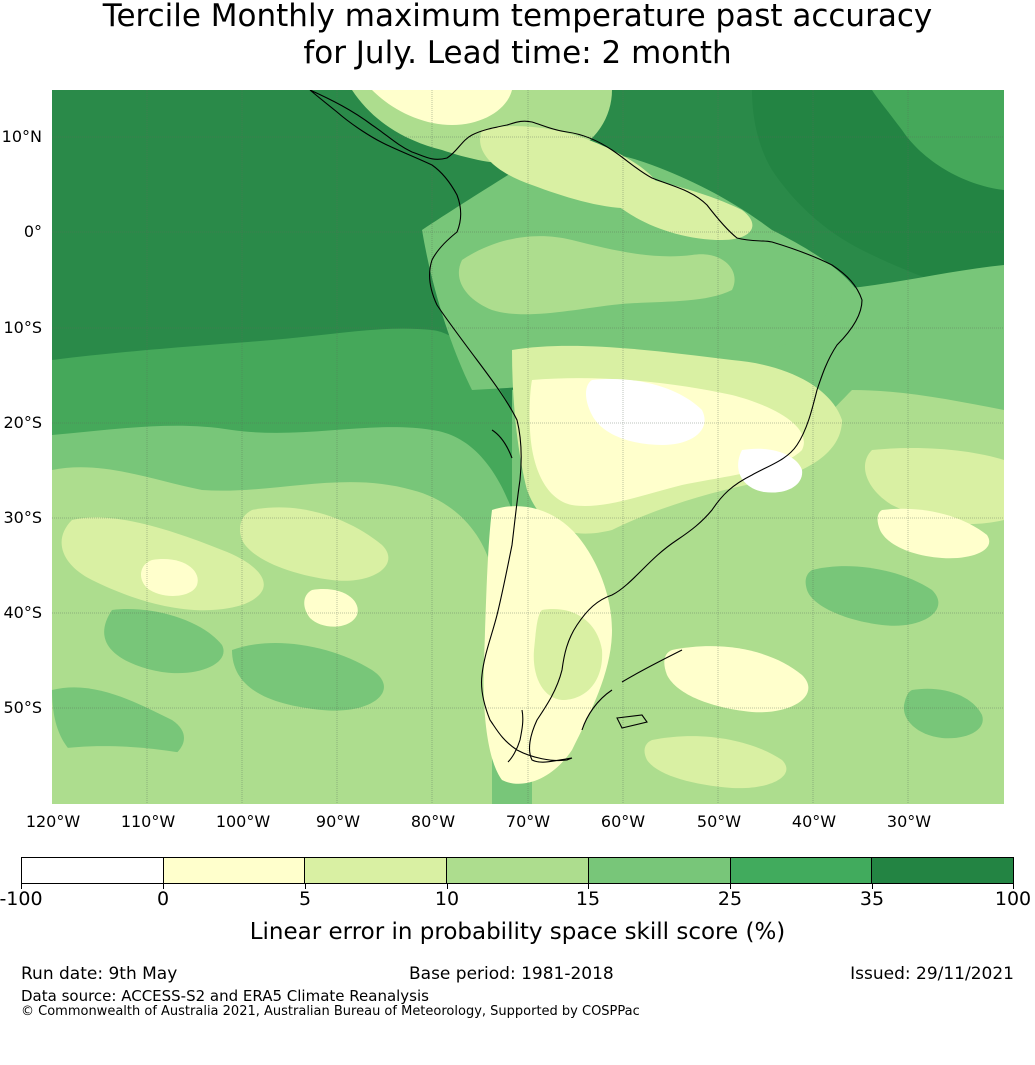 The height and width of the screenshot is (1065, 1035). I want to click on lat-label-20s: 20°S, so click(22, 422).